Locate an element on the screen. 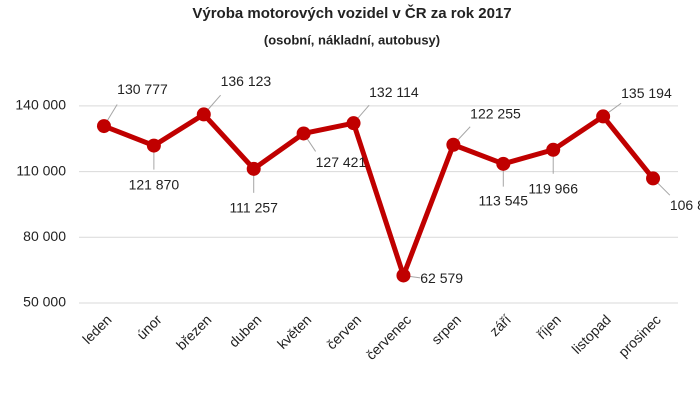 The image size is (700, 406). y-tick-label: 140 000 is located at coordinates (40, 105).